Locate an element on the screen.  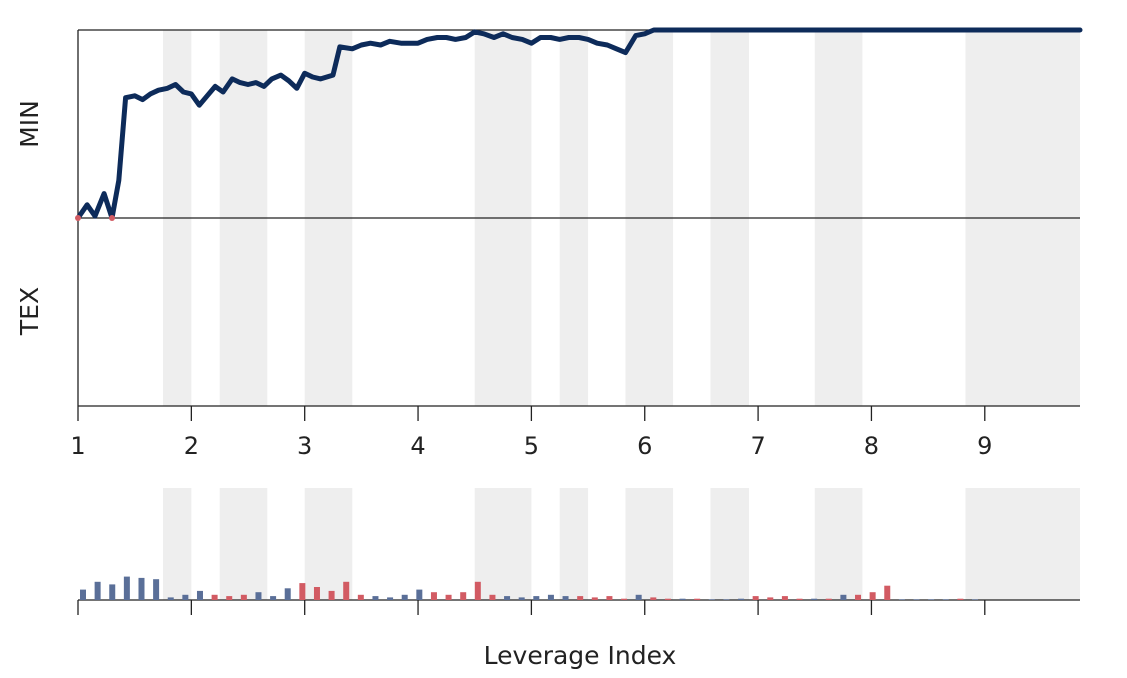
x-tick-label-1: 1 is located at coordinates (77, 446).